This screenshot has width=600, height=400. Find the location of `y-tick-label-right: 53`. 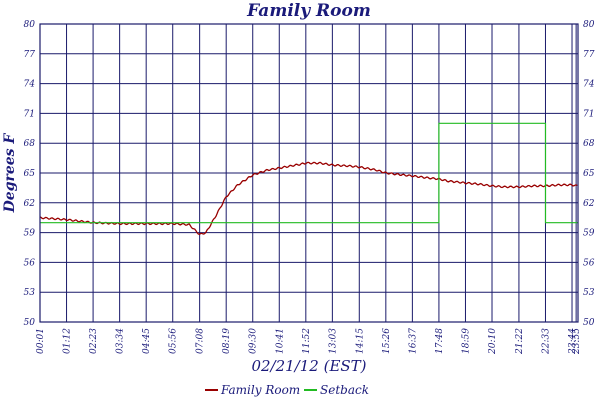

y-tick-label-right: 53 is located at coordinates (589, 293).